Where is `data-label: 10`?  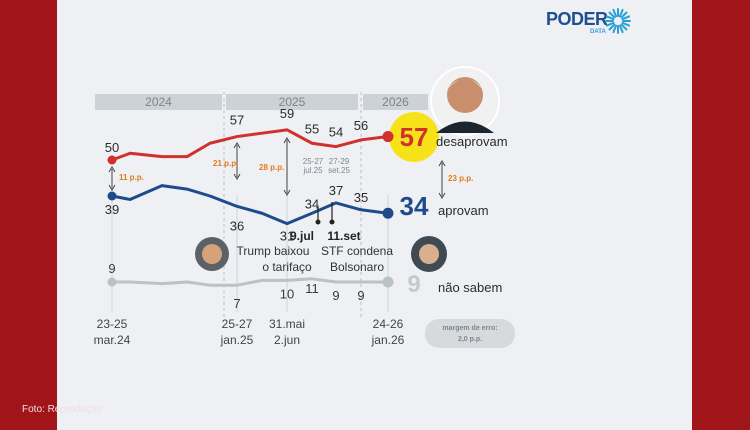 data-label: 10 is located at coordinates (287, 293).